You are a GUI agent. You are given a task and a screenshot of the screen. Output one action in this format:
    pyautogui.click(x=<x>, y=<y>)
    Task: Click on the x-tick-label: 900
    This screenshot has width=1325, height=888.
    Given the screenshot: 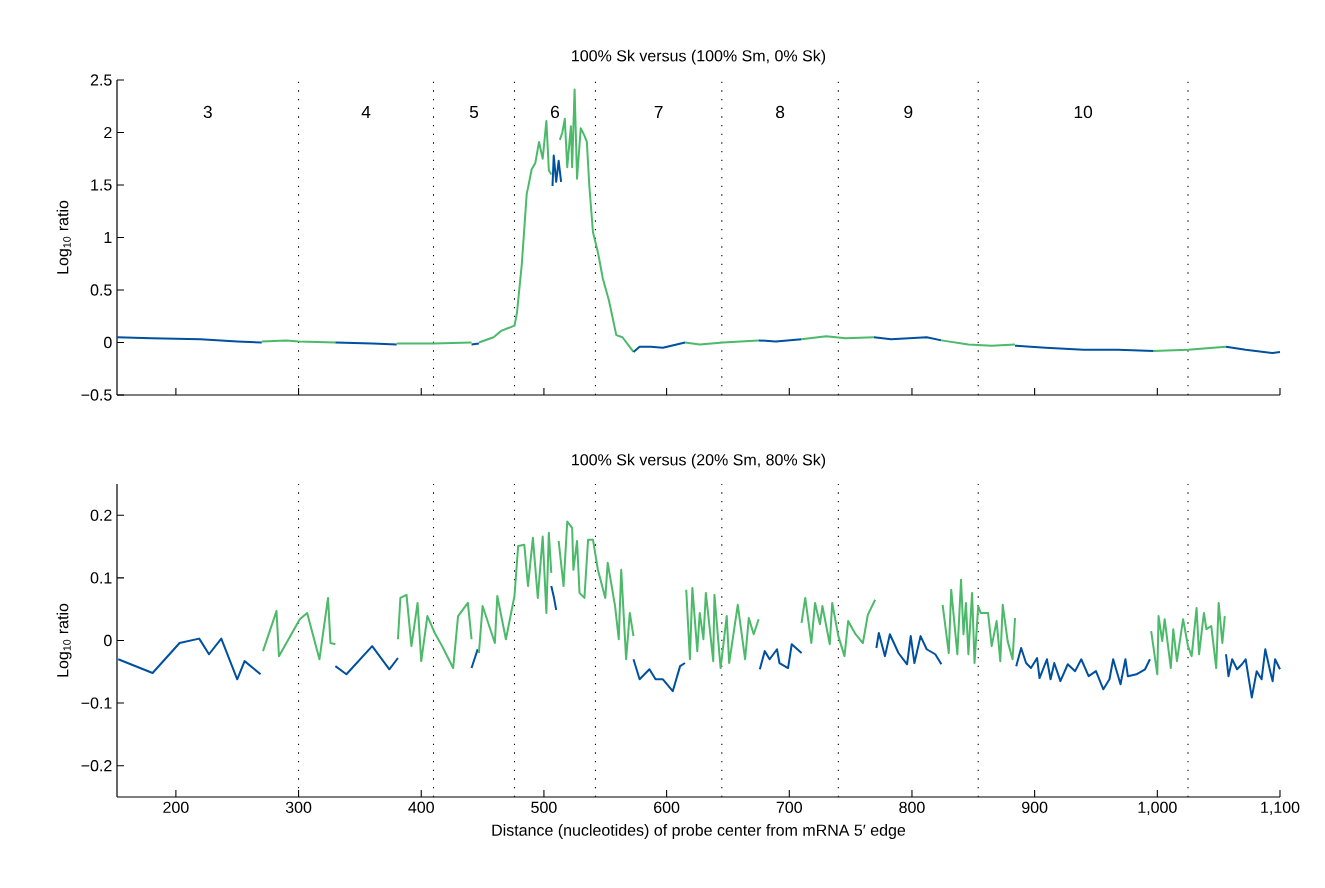 What is the action you would take?
    pyautogui.click(x=1035, y=807)
    